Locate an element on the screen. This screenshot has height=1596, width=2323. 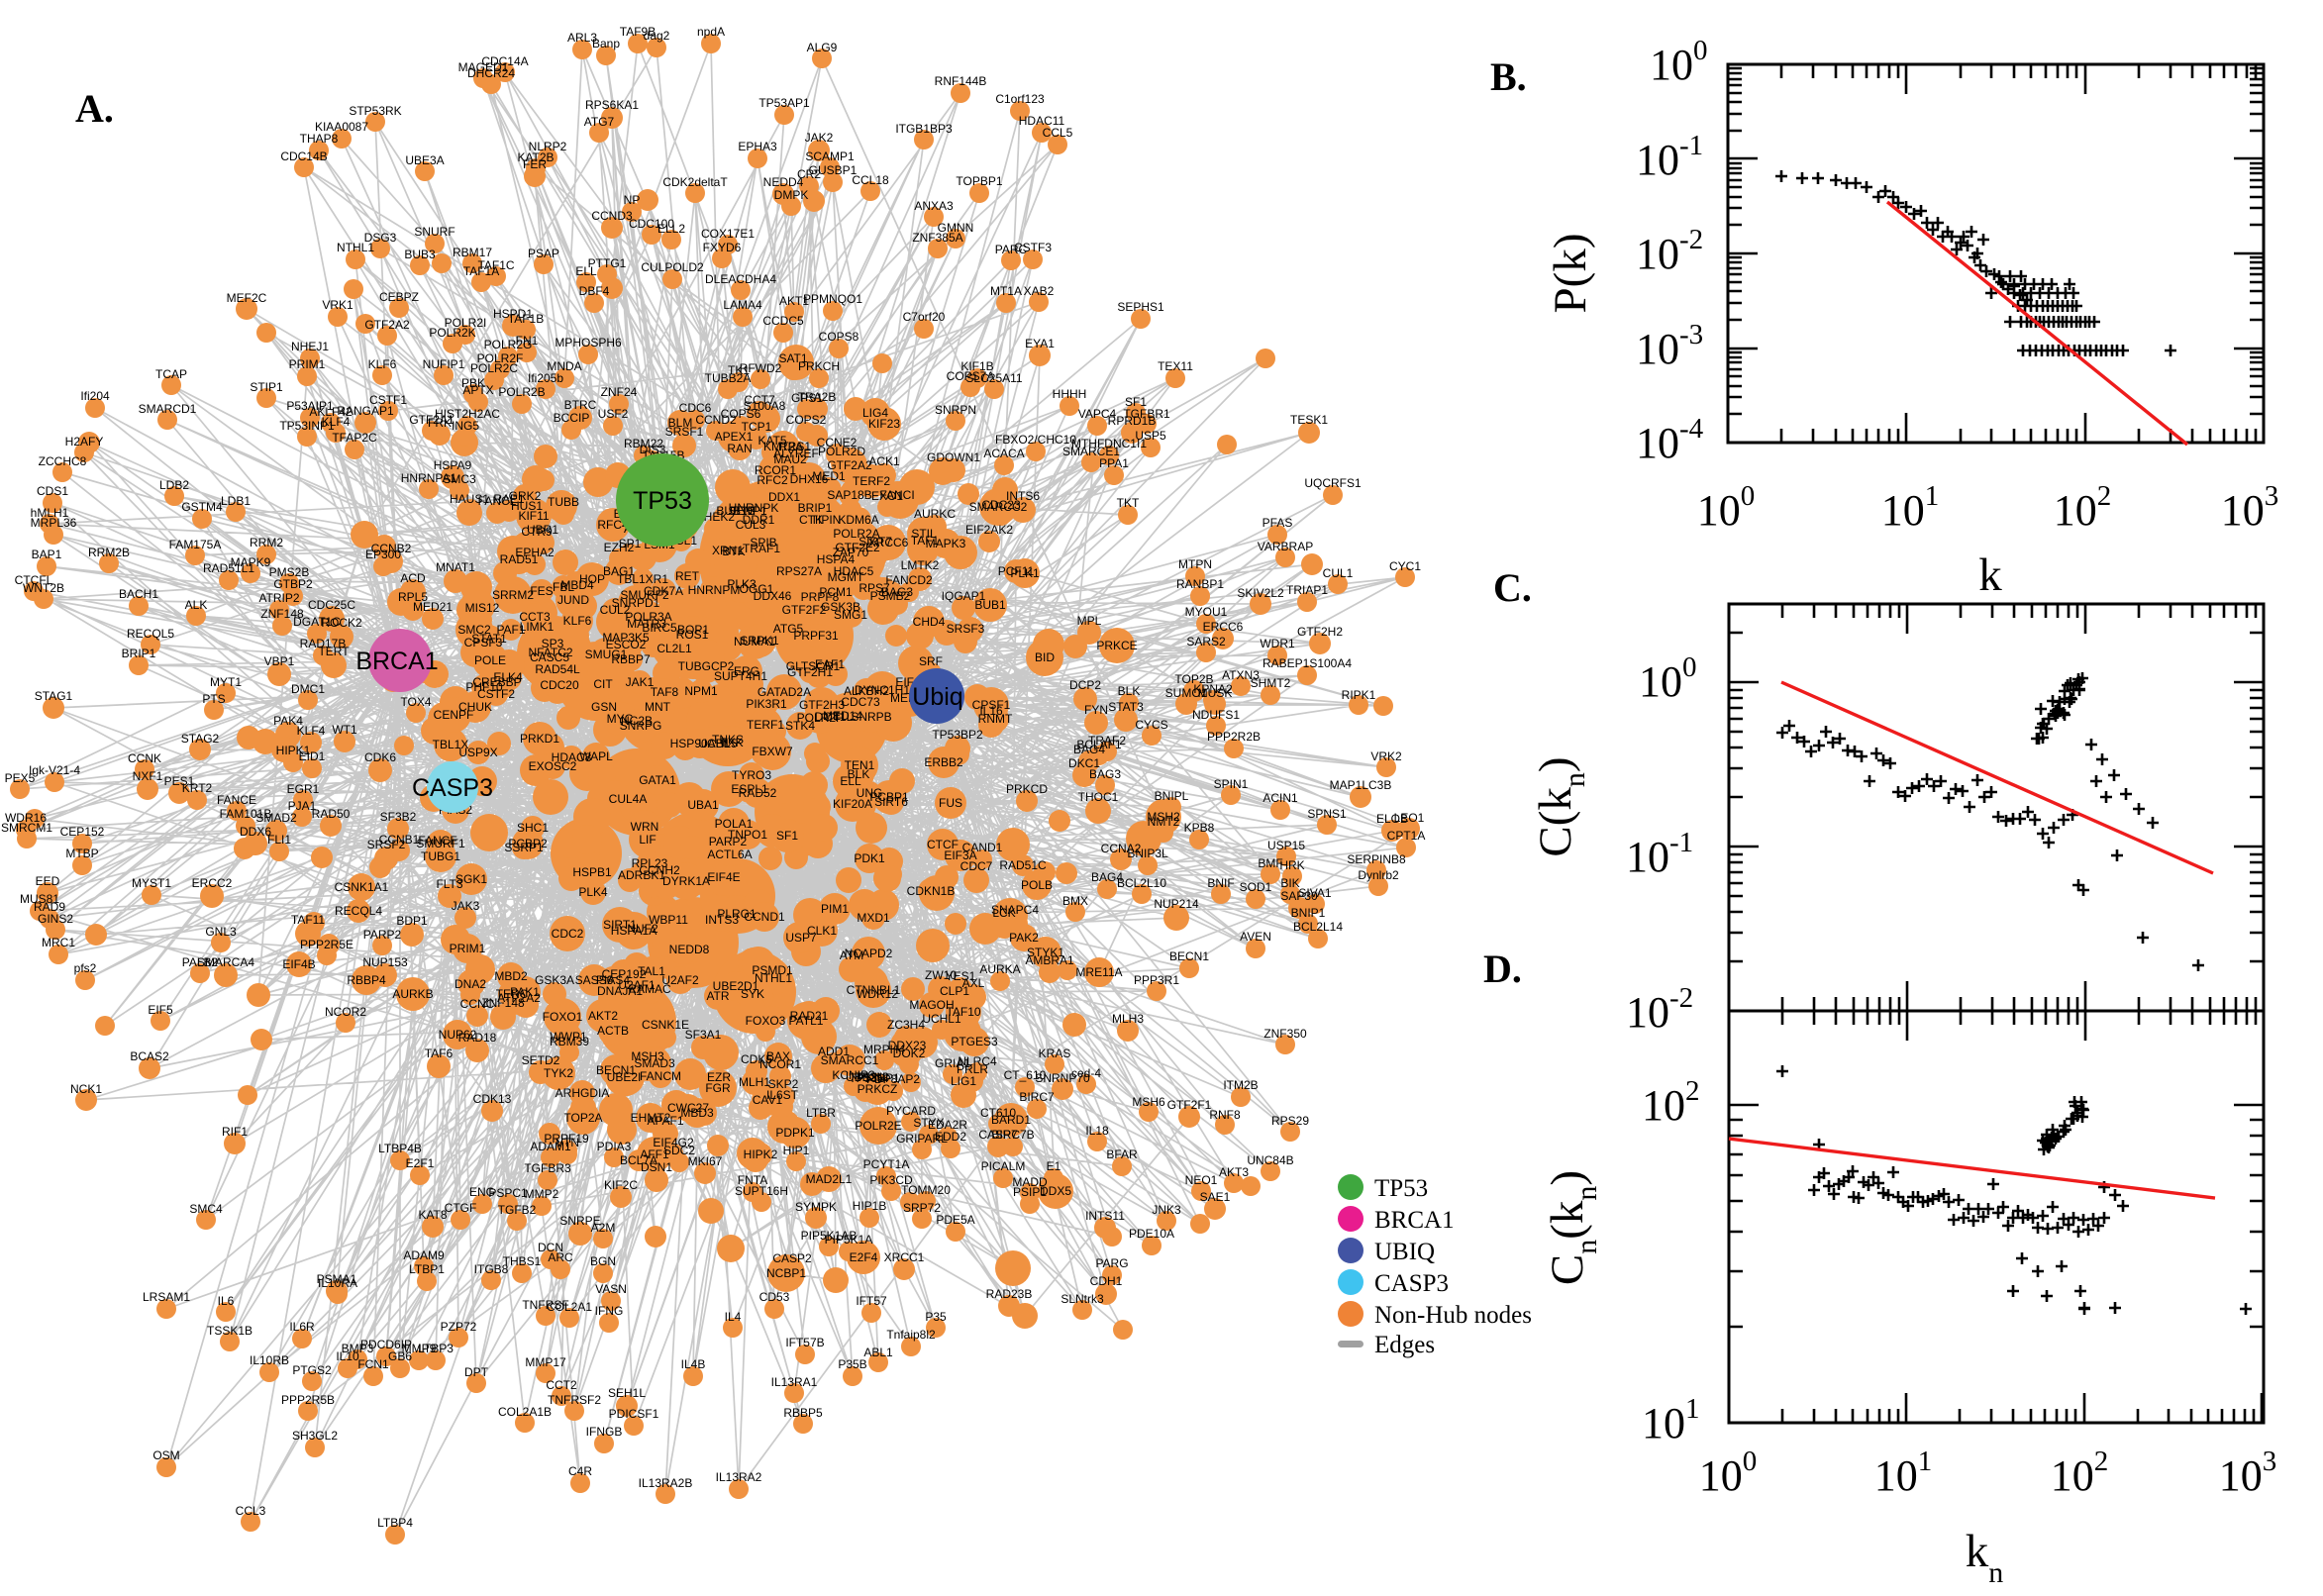
svg-text: PRKCE is located at coordinates (1116, 645).